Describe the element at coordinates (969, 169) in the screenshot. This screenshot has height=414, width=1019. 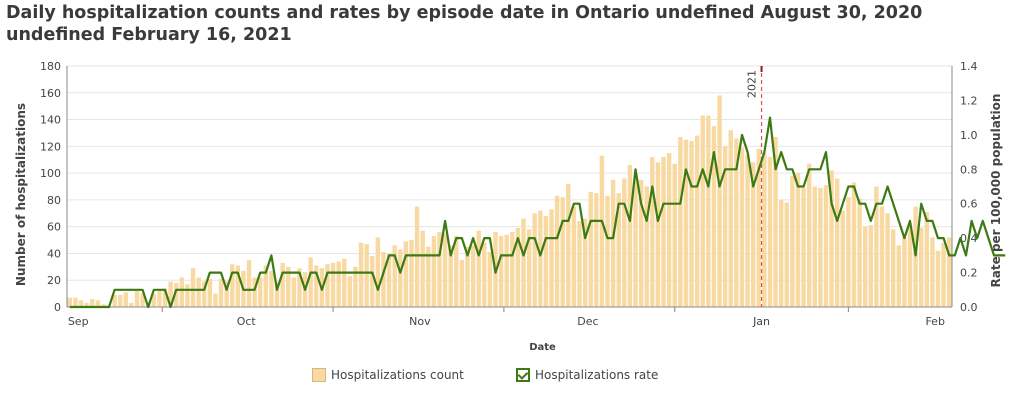
I see `y2-tick-label: 0.8` at that location.